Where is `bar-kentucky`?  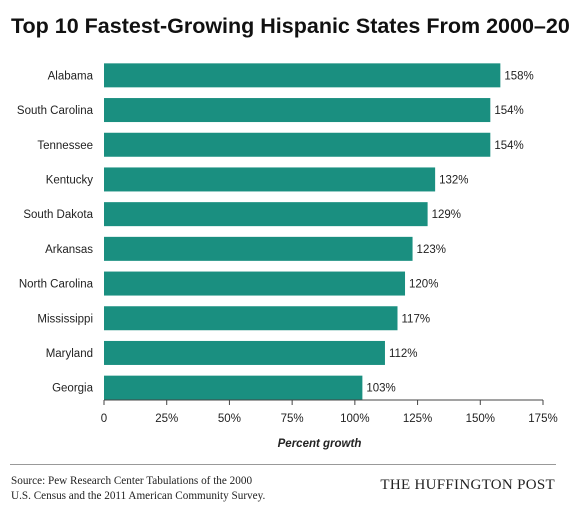
bar-kentucky is located at coordinates (270, 179).